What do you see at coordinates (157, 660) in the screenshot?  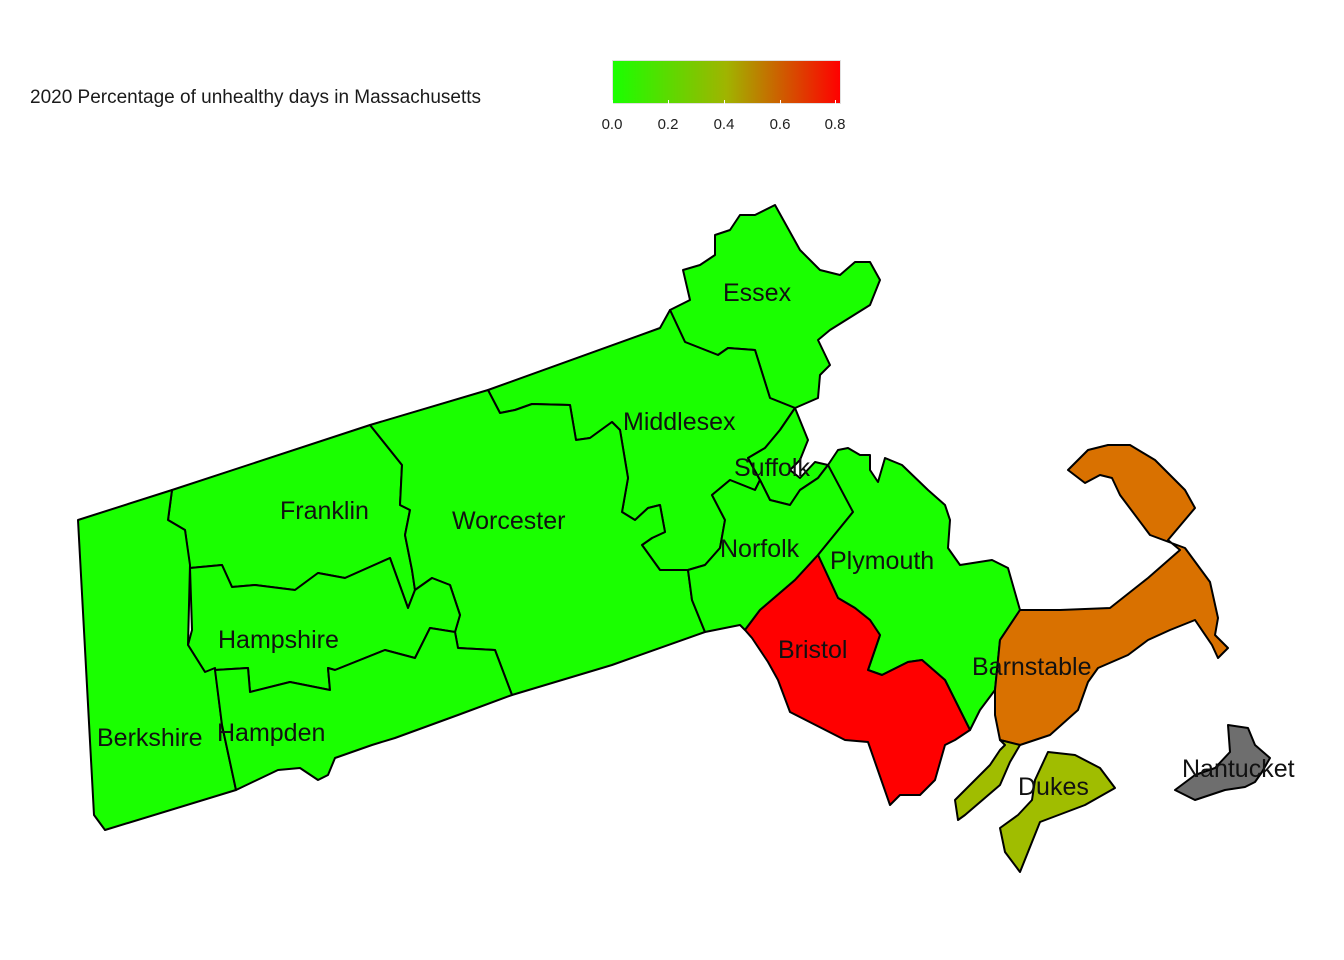 I see `county-berkshire-shape` at bounding box center [157, 660].